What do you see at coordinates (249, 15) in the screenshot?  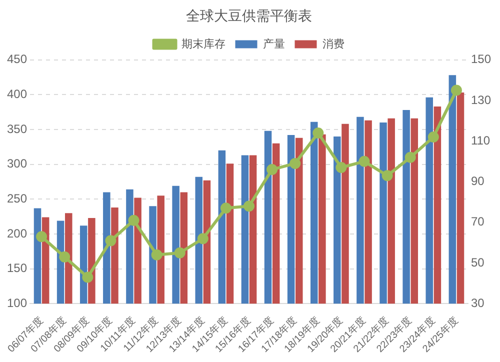 I see `chart-title: 全球大豆供需平衡表` at bounding box center [249, 15].